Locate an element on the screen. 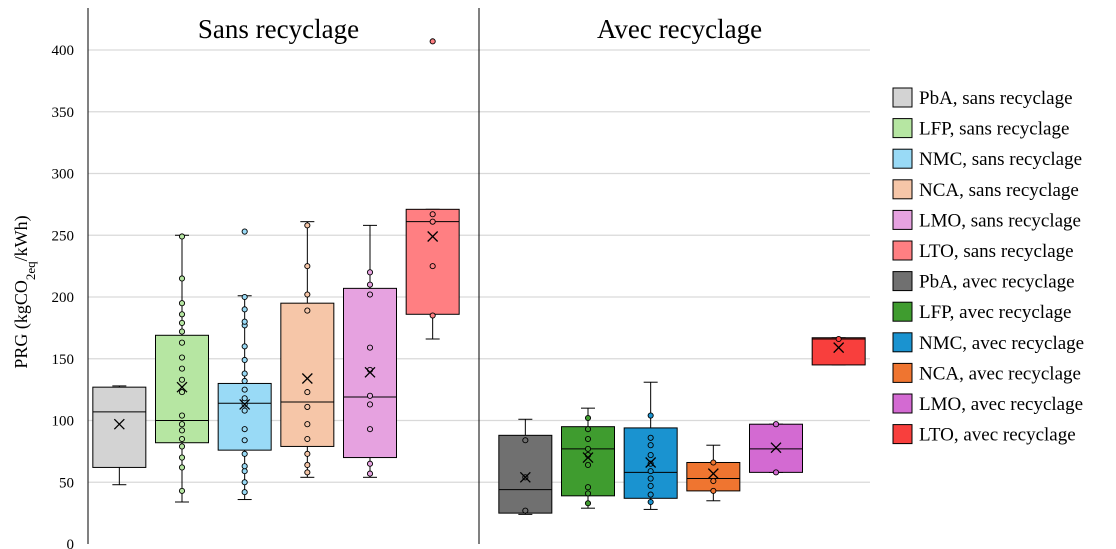 This screenshot has height=549, width=1116. legend-item: LFP, sans recyclage is located at coordinates (980, 129).